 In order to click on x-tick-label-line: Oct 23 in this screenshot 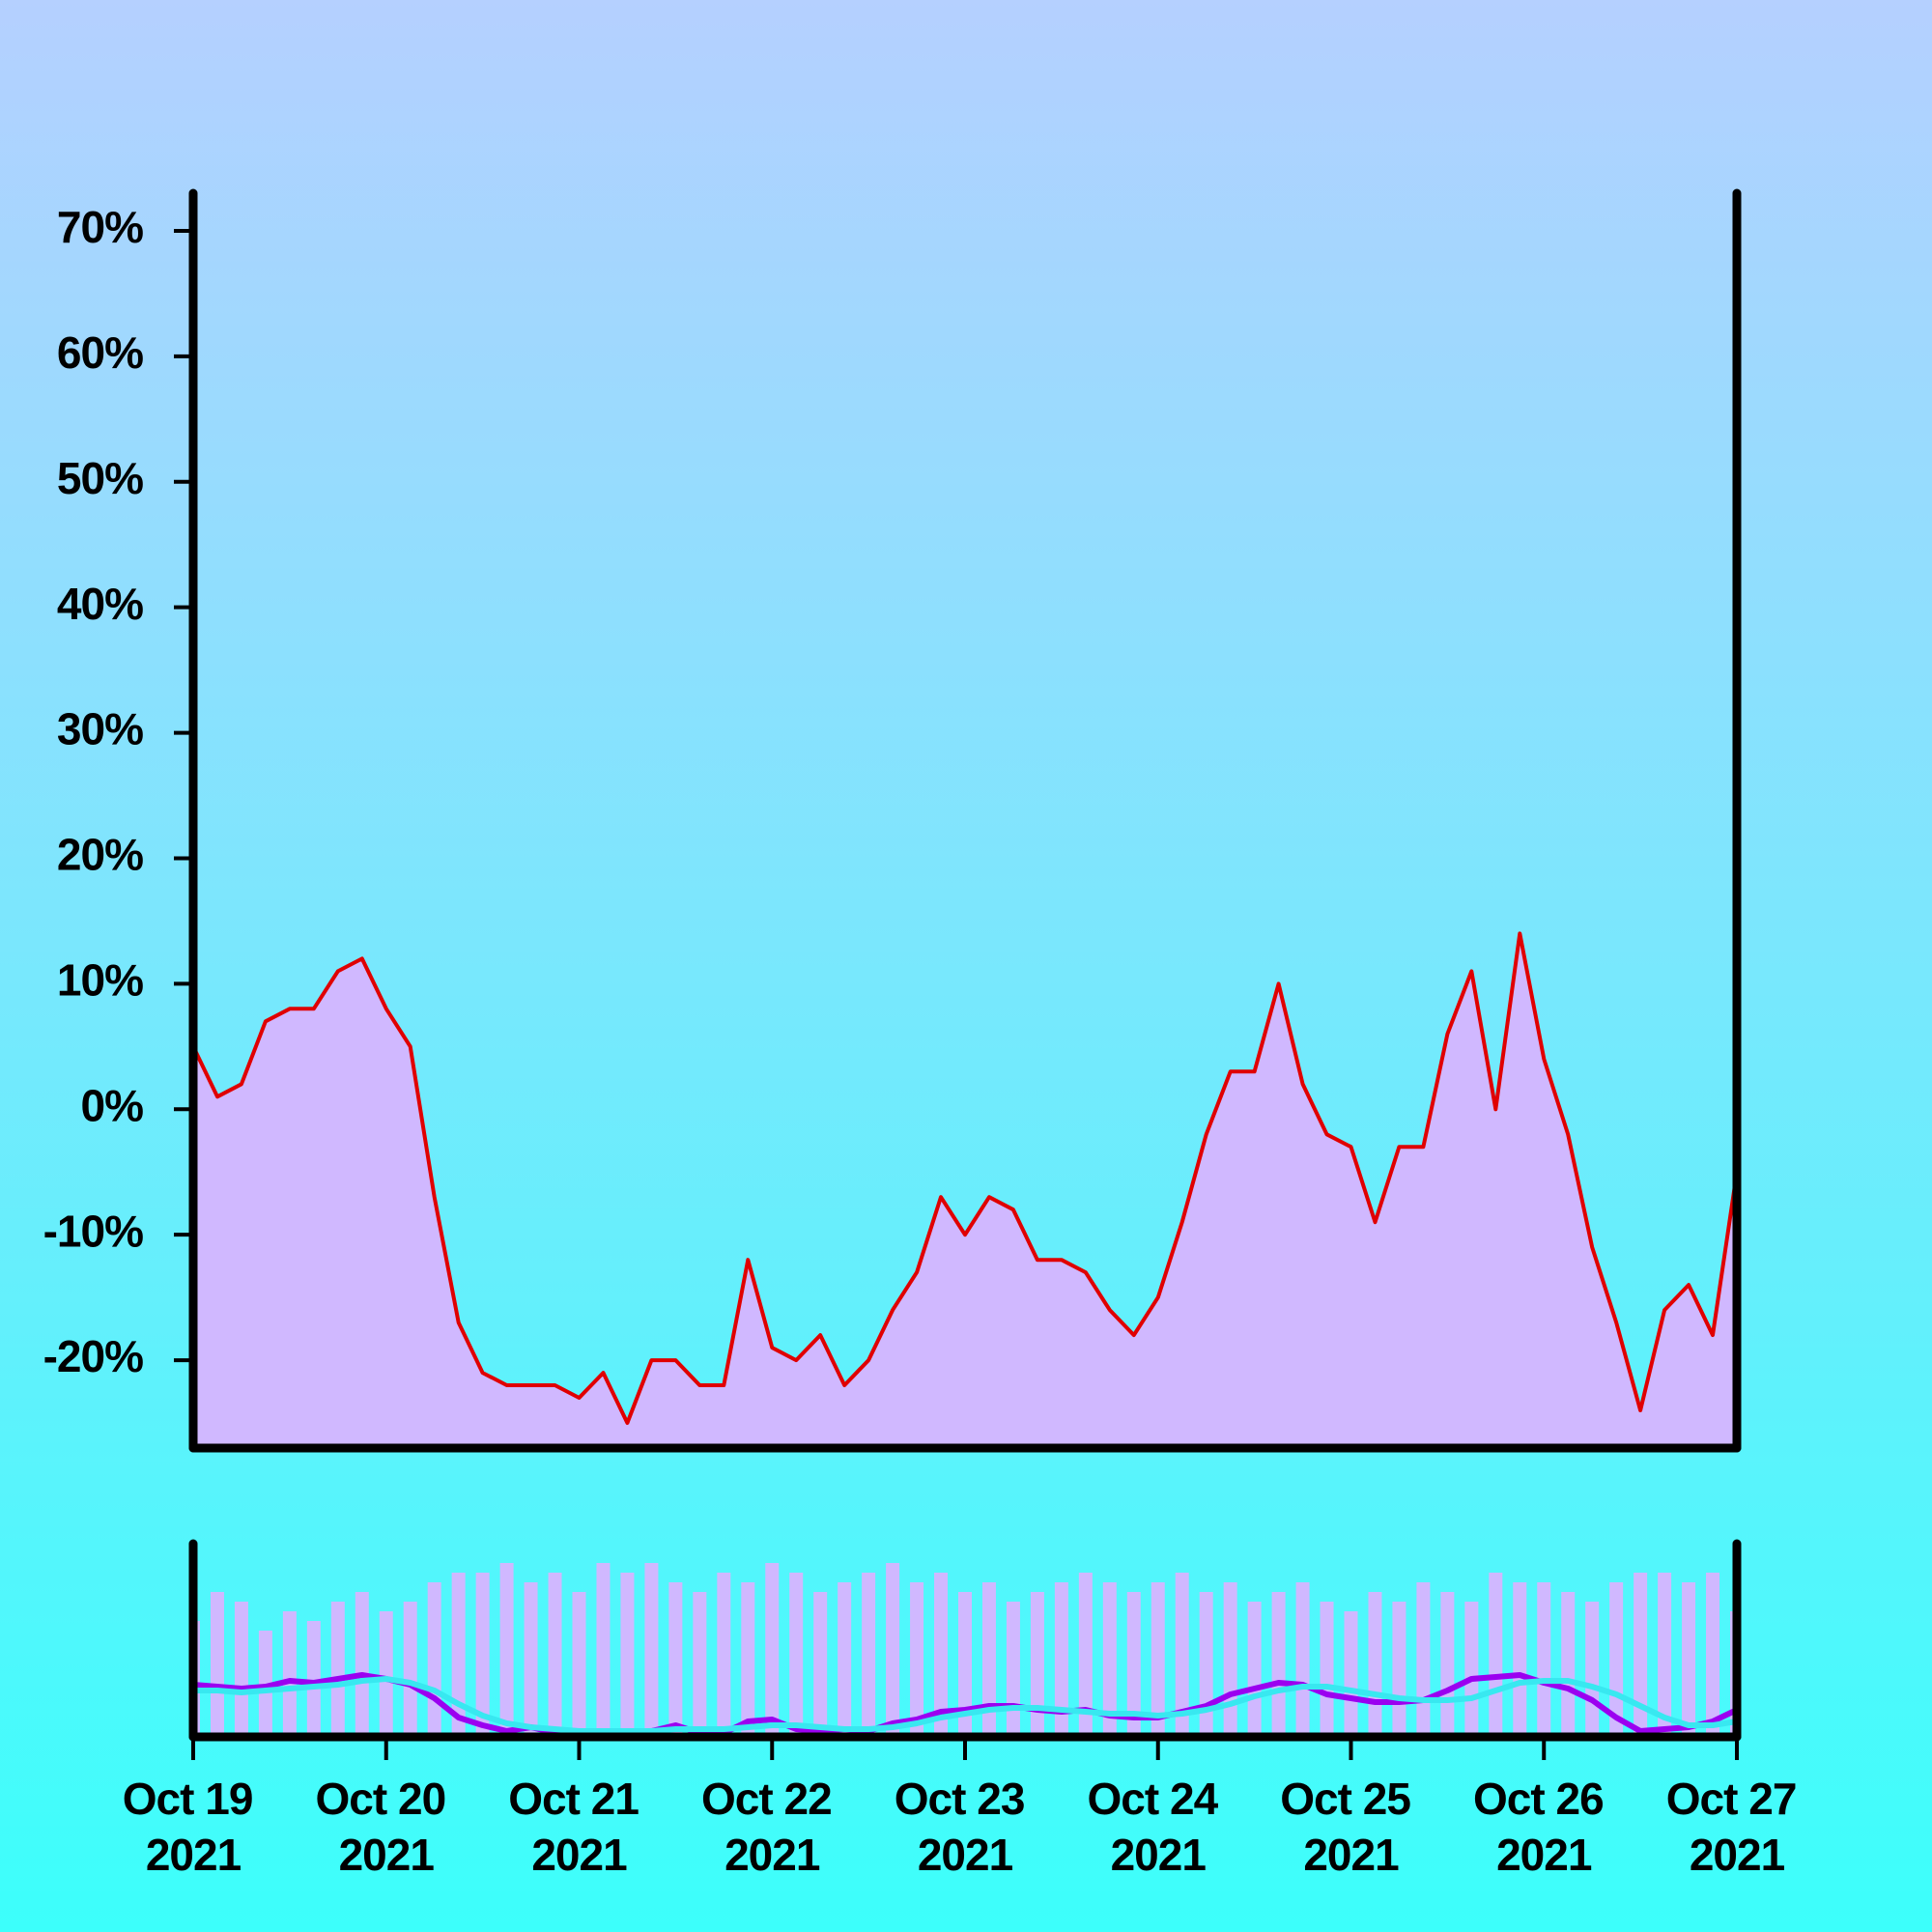, I will do `click(965, 1799)`.